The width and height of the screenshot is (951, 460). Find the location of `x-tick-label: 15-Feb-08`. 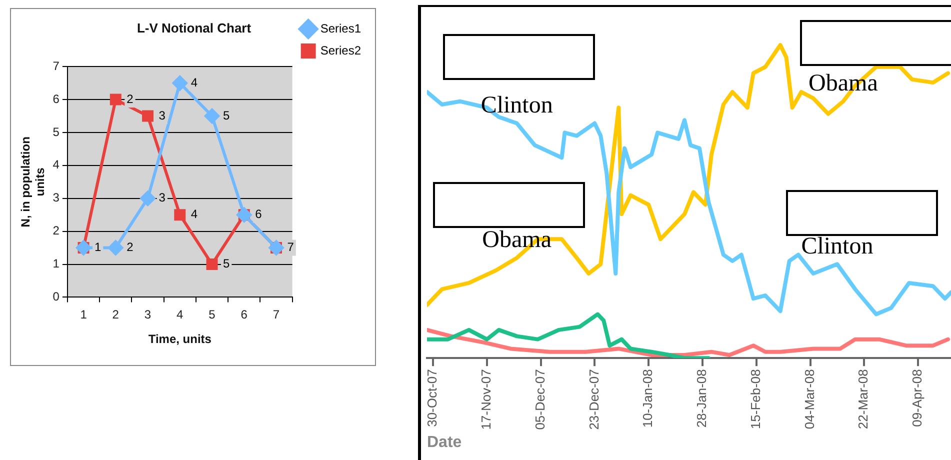

x-tick-label: 15-Feb-08 is located at coordinates (755, 399).